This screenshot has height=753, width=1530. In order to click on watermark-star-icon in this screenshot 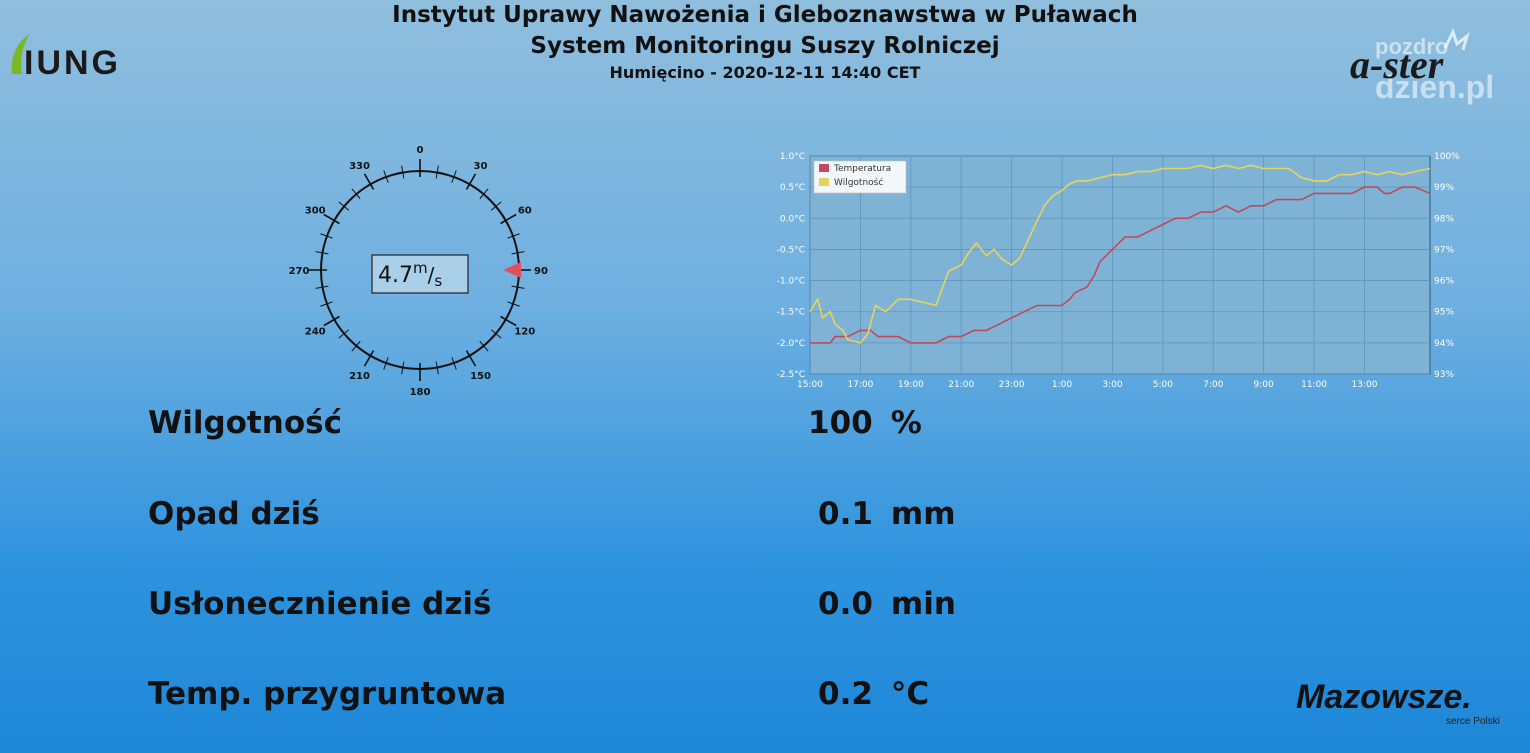, I will do `click(1456, 39)`.